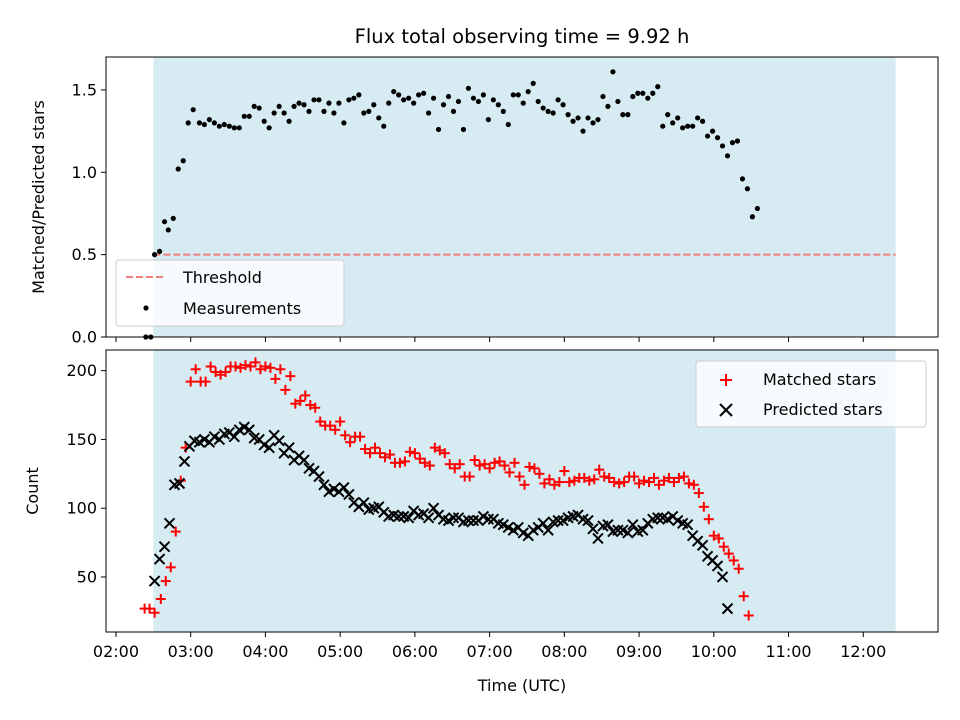 This screenshot has width=960, height=720. What do you see at coordinates (823, 409) in the screenshot?
I see `predicted-legend-label: Predicted stars` at bounding box center [823, 409].